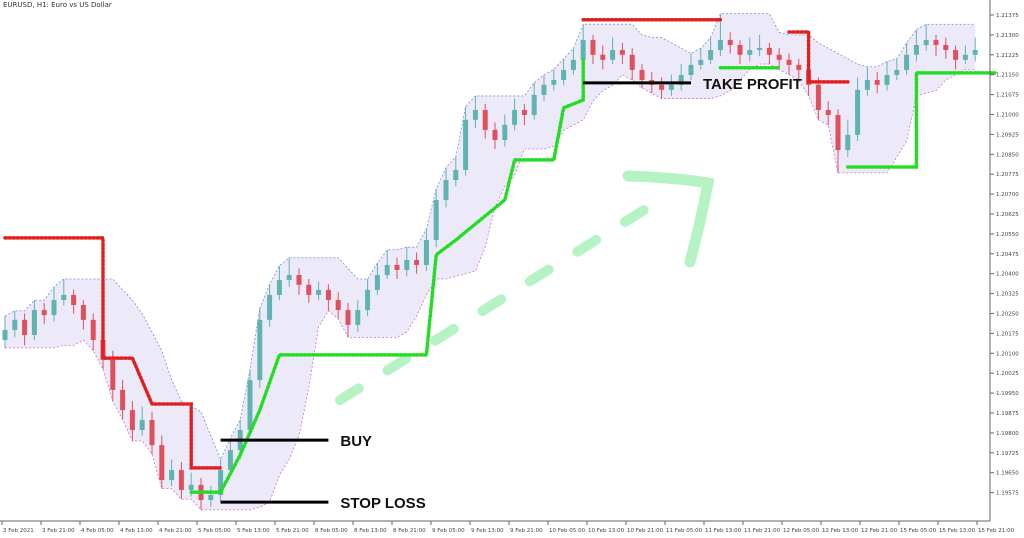 The image size is (1024, 538). I want to click on y-tick-label: 1.20025, so click(1007, 374).